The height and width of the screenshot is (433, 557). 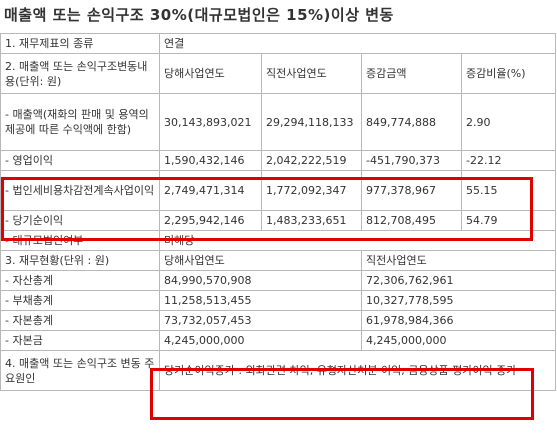 I want to click on table-row: - 부채총계 11,258,513,455 10,327,778,595, so click(x=278, y=300).